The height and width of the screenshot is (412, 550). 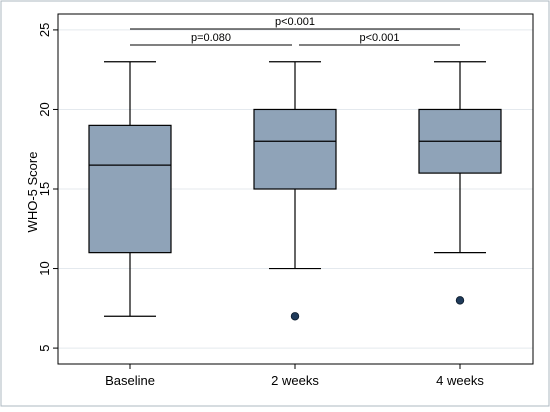 I want to click on y-axis-ticks: 5 10 15 20 25, so click(x=47, y=187).